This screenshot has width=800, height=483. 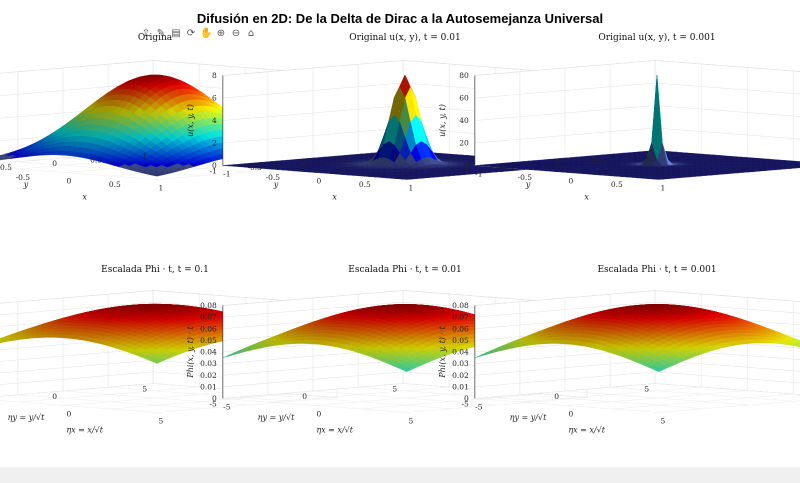 What do you see at coordinates (176, 33) in the screenshot?
I see `data-tip-icon: ▤` at bounding box center [176, 33].